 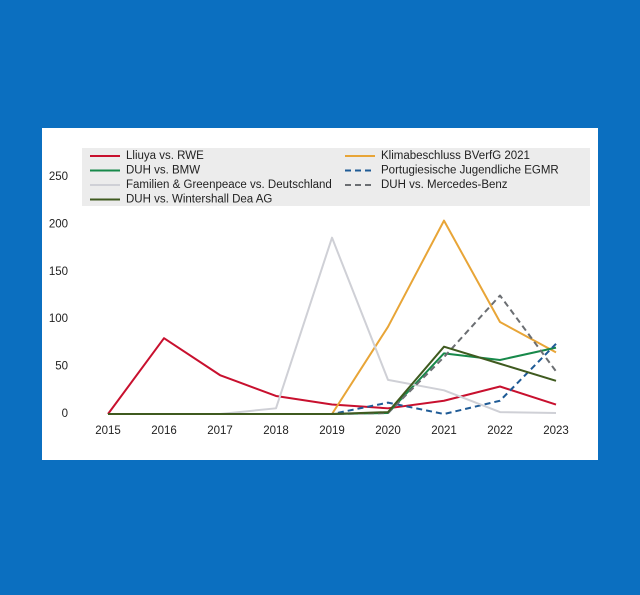 What do you see at coordinates (61, 367) in the screenshot?
I see `y-tick-label: 50` at bounding box center [61, 367].